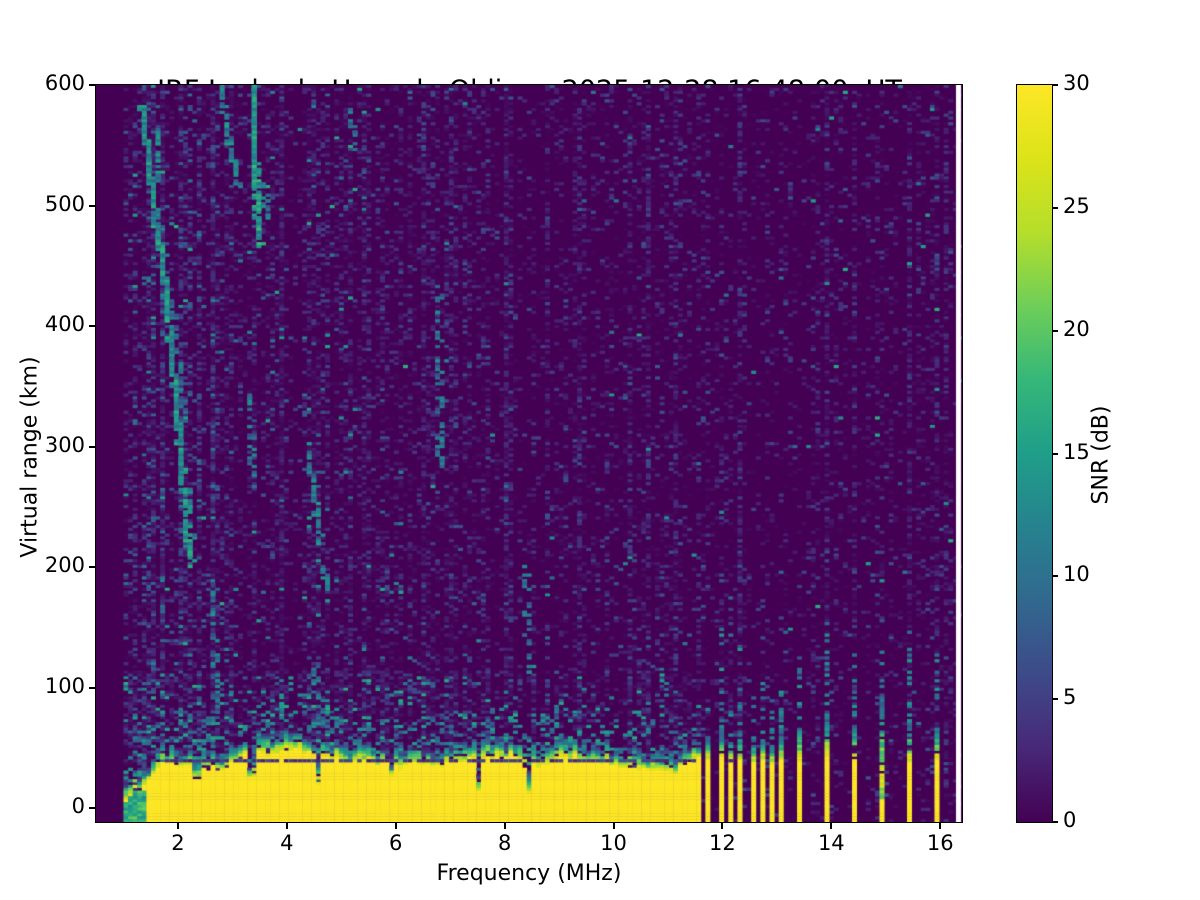 This screenshot has width=1200, height=900. What do you see at coordinates (78, 806) in the screenshot?
I see `y-tick-label: 0` at bounding box center [78, 806].